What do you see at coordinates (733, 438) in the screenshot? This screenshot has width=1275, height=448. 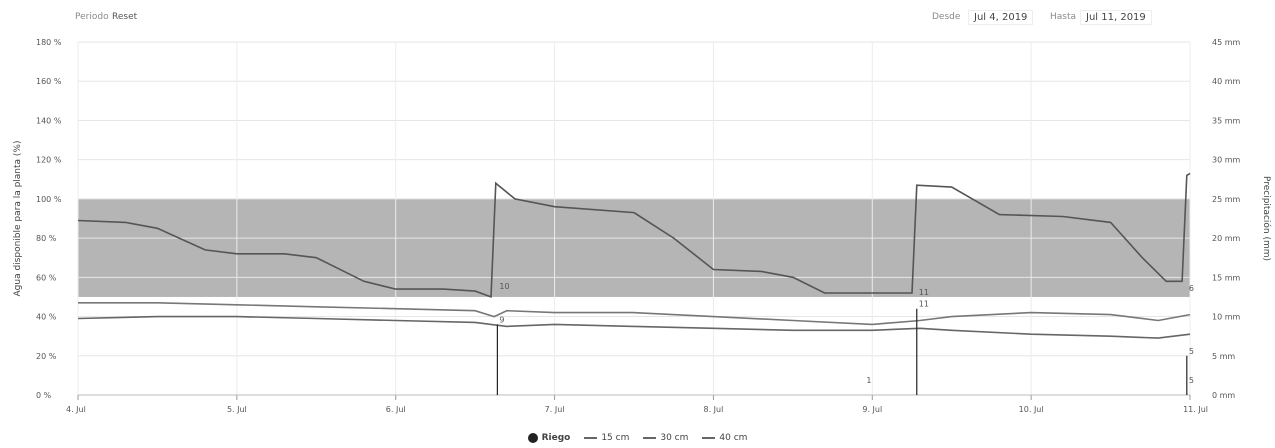 I see `legend-label-40cm: 40 cm` at bounding box center [733, 438].